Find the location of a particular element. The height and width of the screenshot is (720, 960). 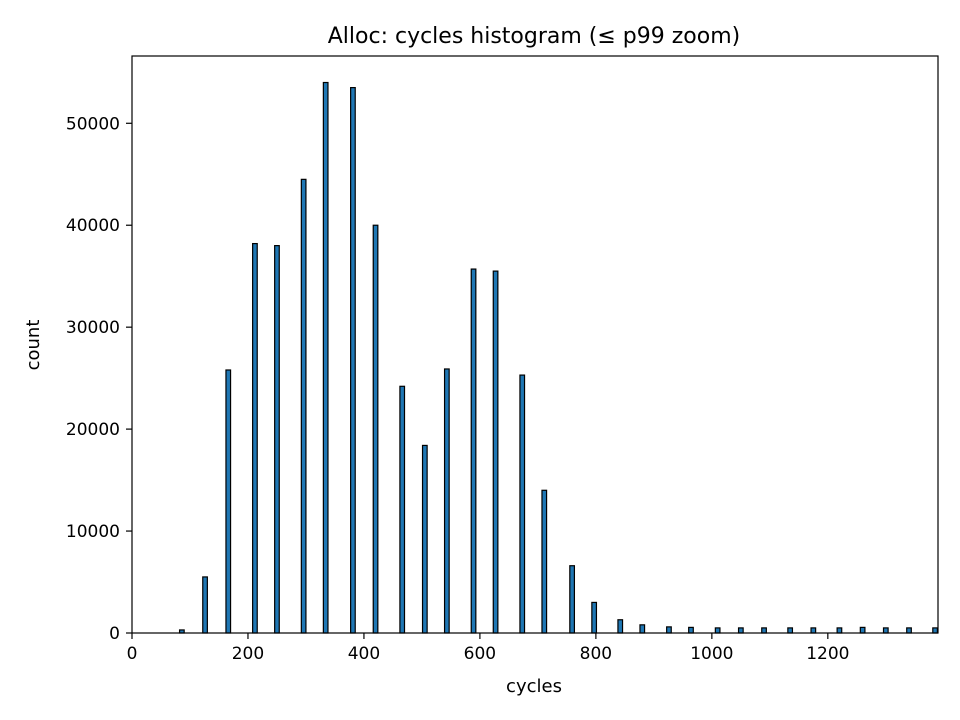

y-tick-label: 40000 is located at coordinates (93, 226).